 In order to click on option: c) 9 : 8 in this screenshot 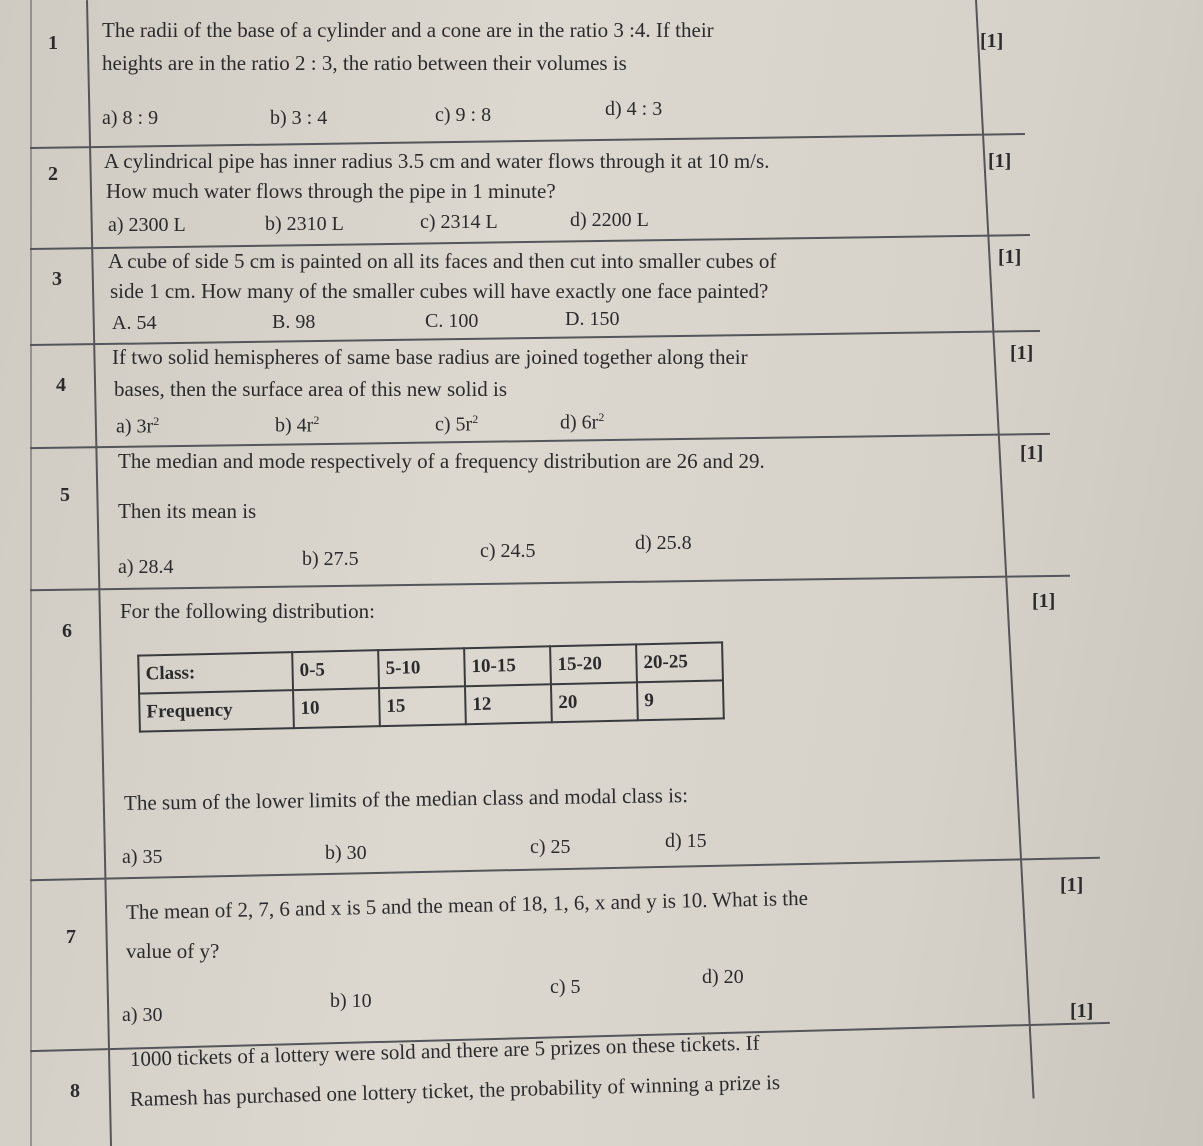, I will do `click(463, 115)`.